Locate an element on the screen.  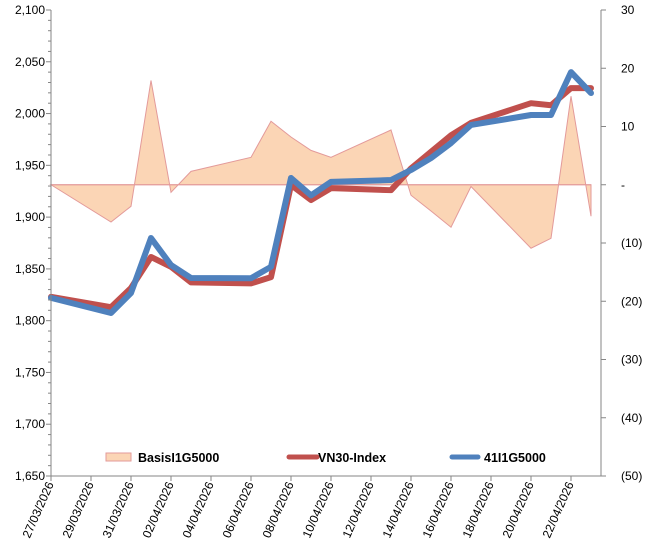
x-tick-label: 16/04/2026 is located at coordinates (438, 509).